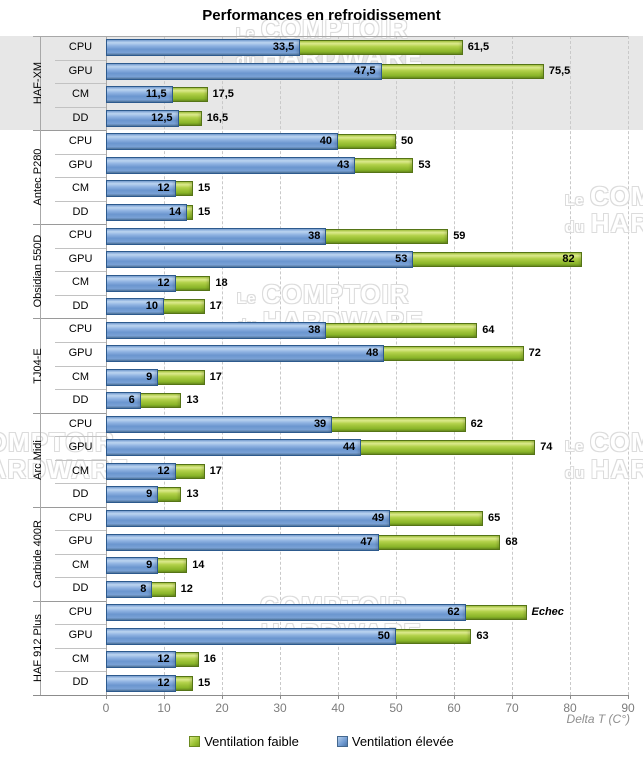  I want to click on group-label: Antec P280, so click(38, 177).